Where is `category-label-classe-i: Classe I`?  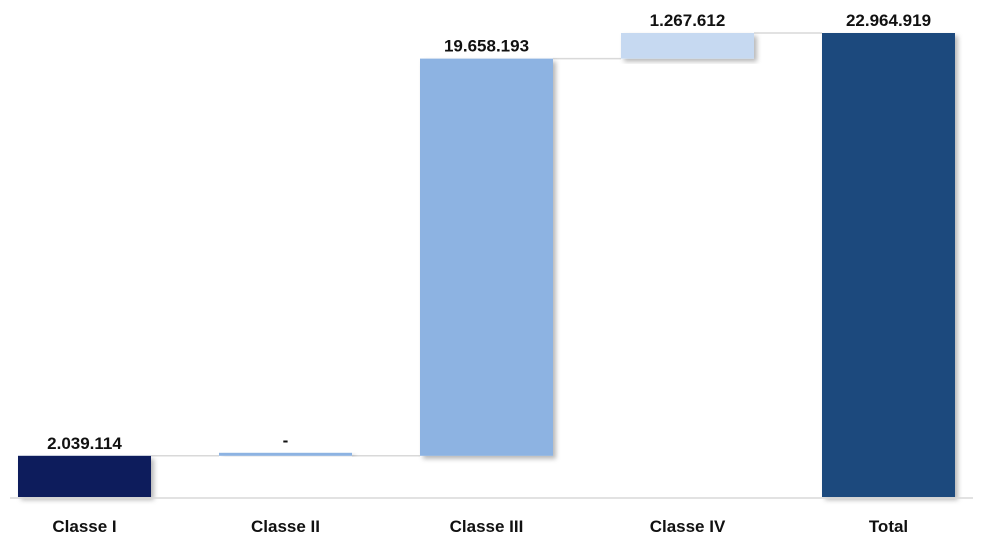 category-label-classe-i: Classe I is located at coordinates (84, 526).